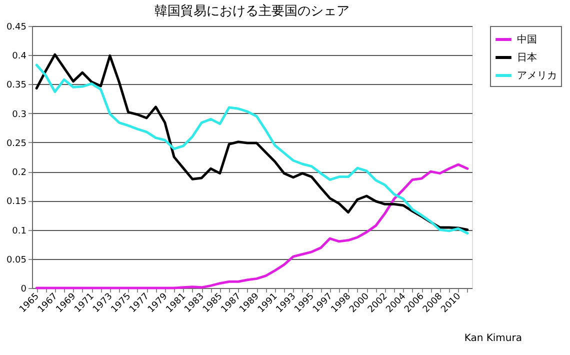 This screenshot has width=570, height=355. Describe the element at coordinates (16, 260) in the screenshot. I see `y-tick-label: 0.05` at that location.